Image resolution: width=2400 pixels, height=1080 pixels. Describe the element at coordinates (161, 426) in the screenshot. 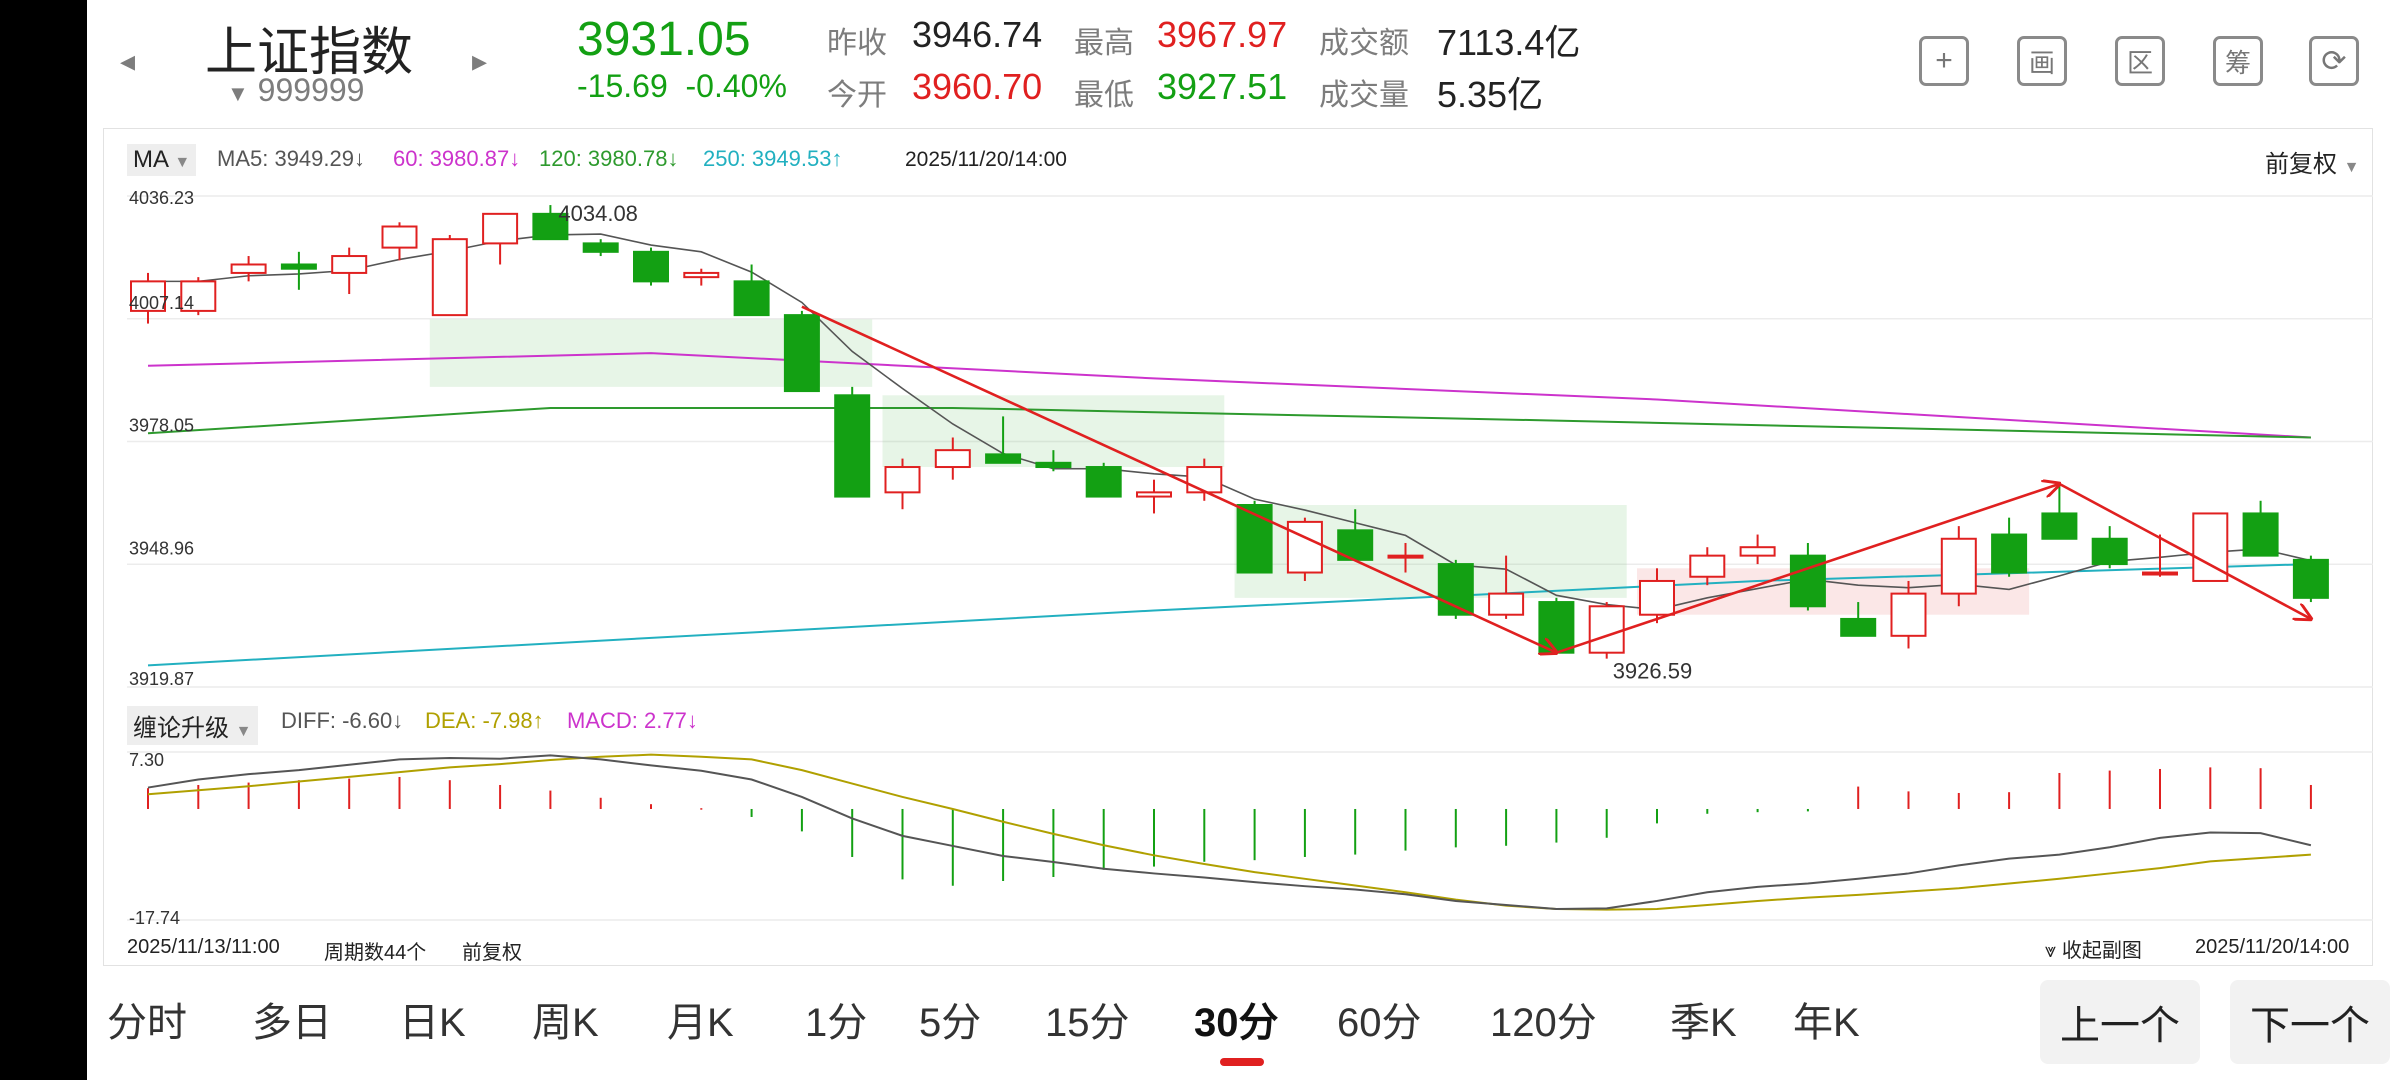

I see `y-tick-label-2: 3978.05` at that location.